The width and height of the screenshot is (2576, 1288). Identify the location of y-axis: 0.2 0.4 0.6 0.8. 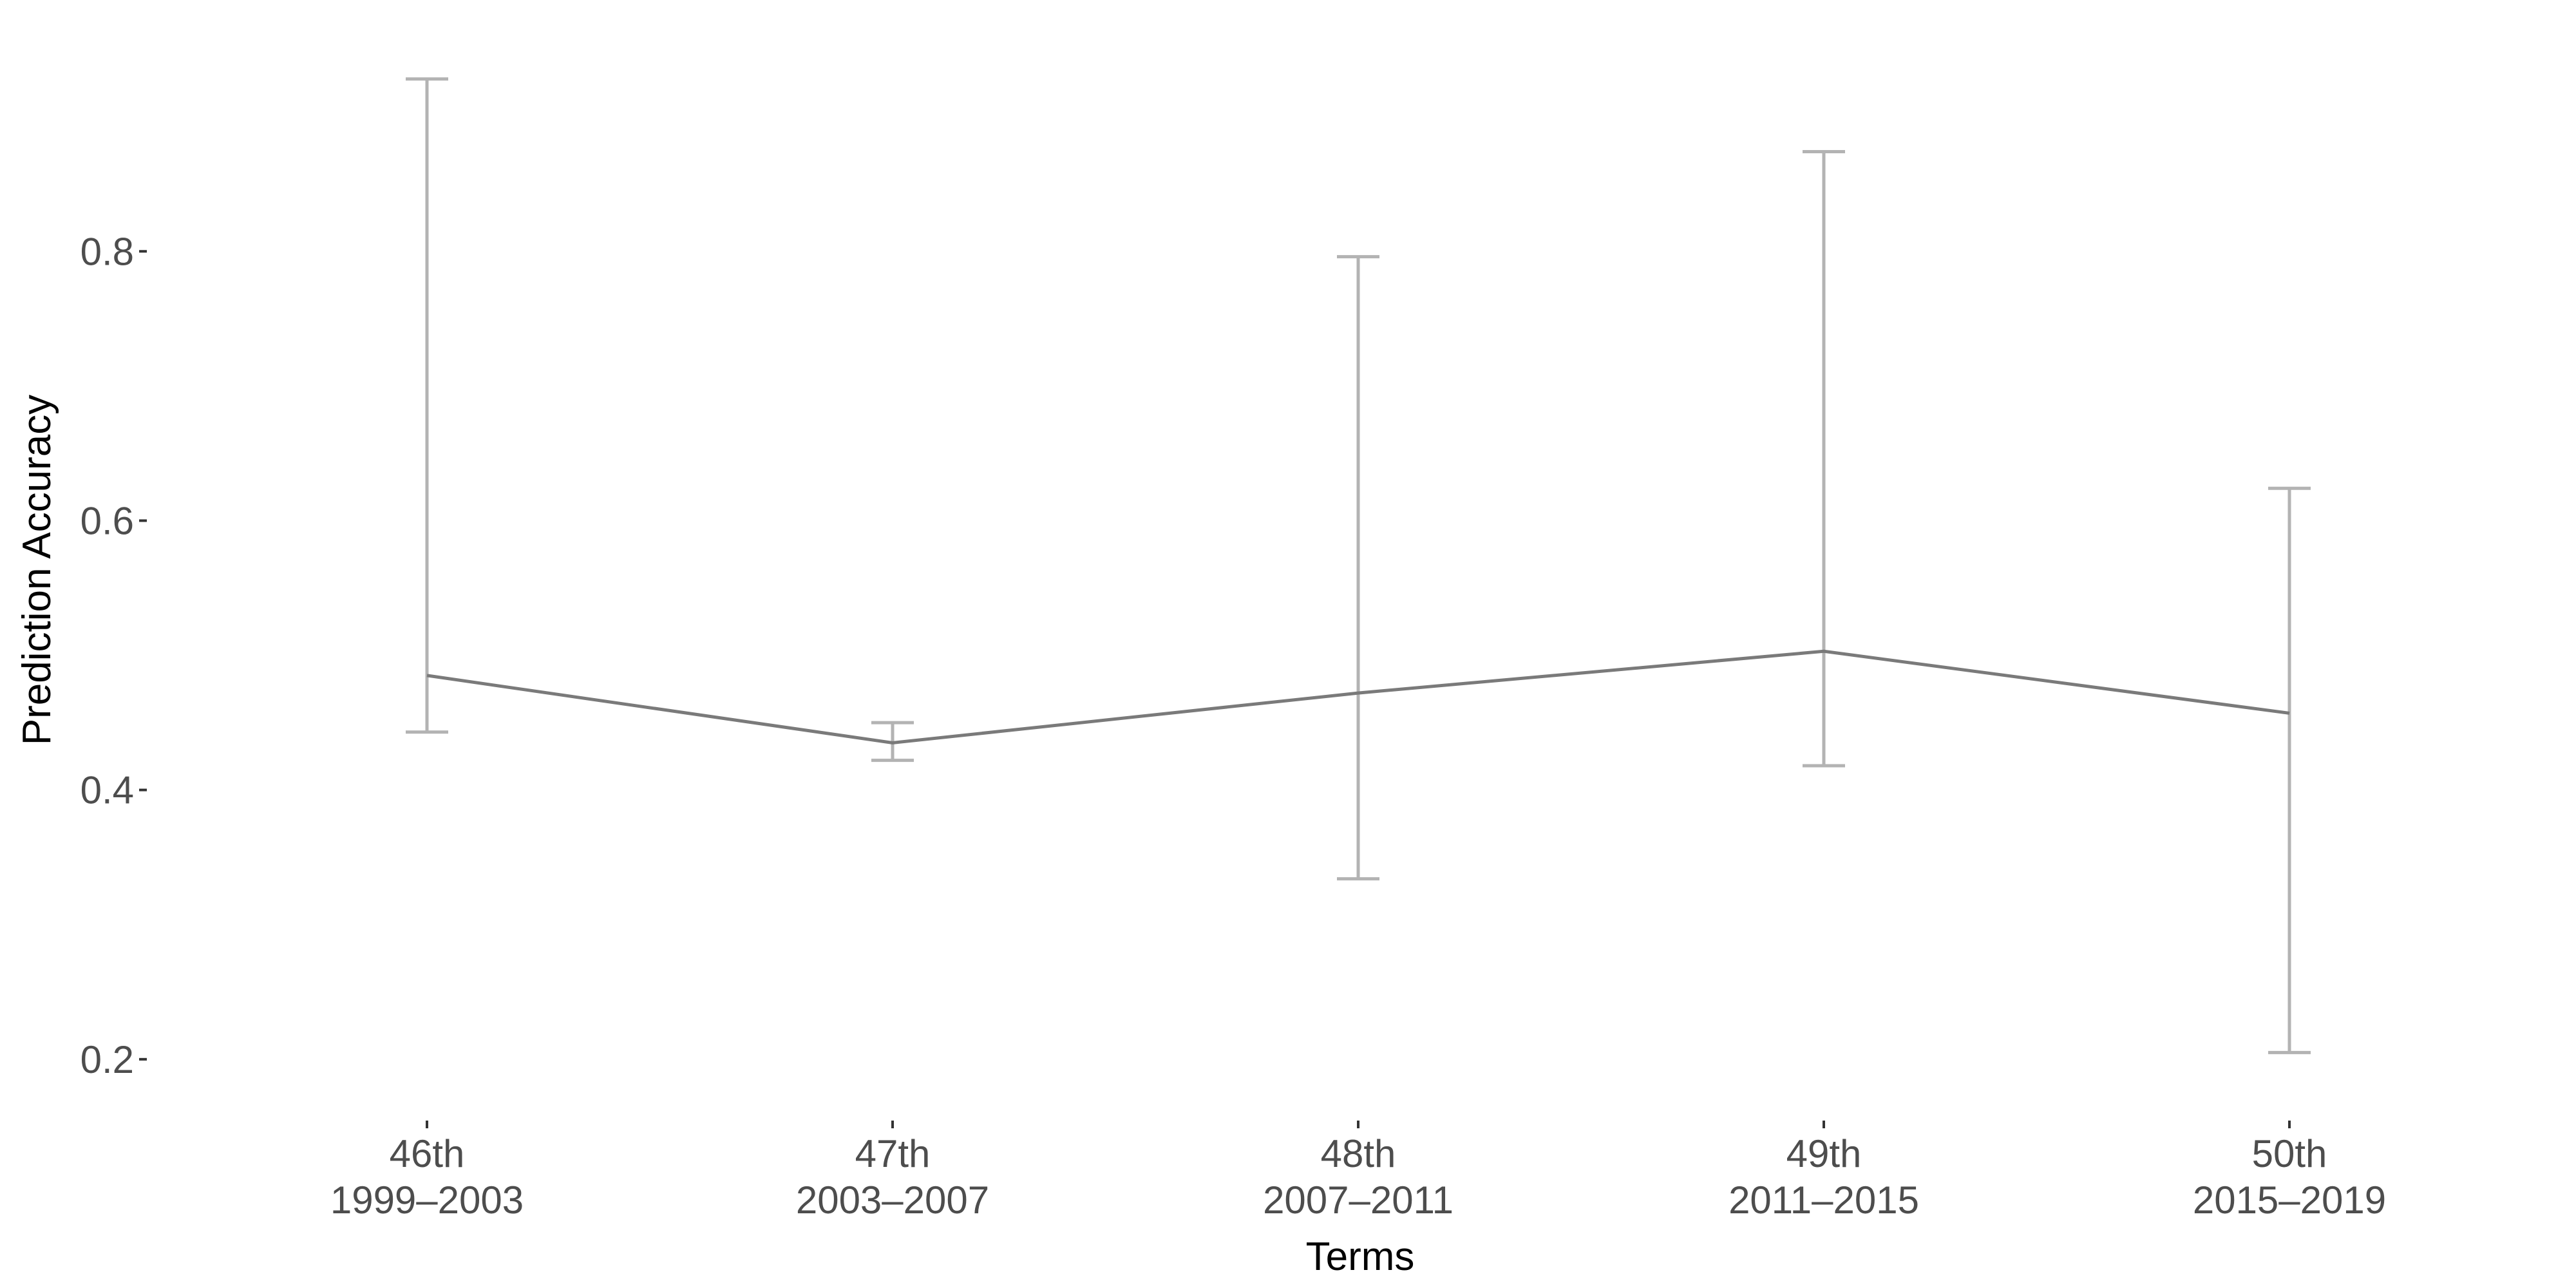
(113, 655).